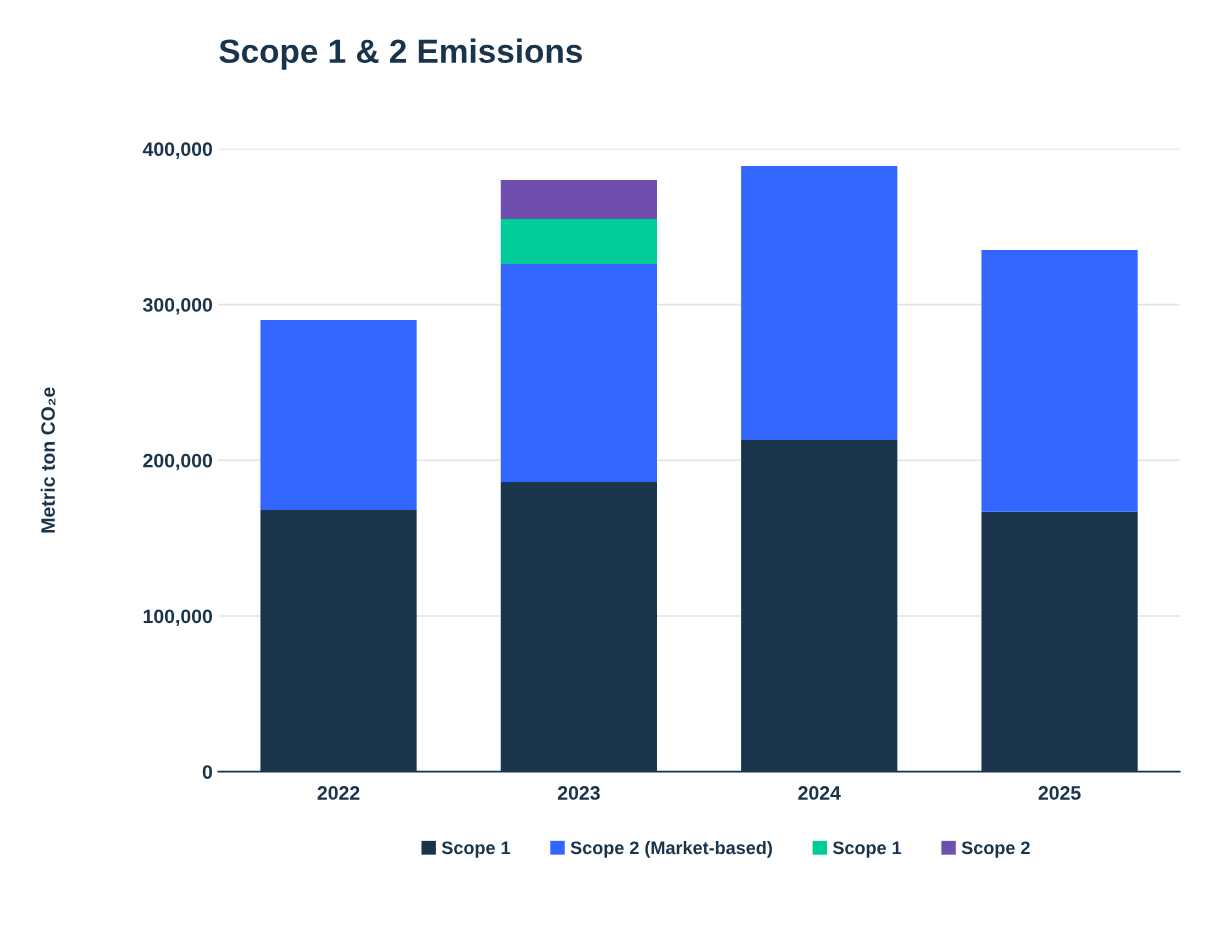 This screenshot has width=1220, height=948. I want to click on chart-title: Scope 1 & 2 Emissions, so click(400, 54).